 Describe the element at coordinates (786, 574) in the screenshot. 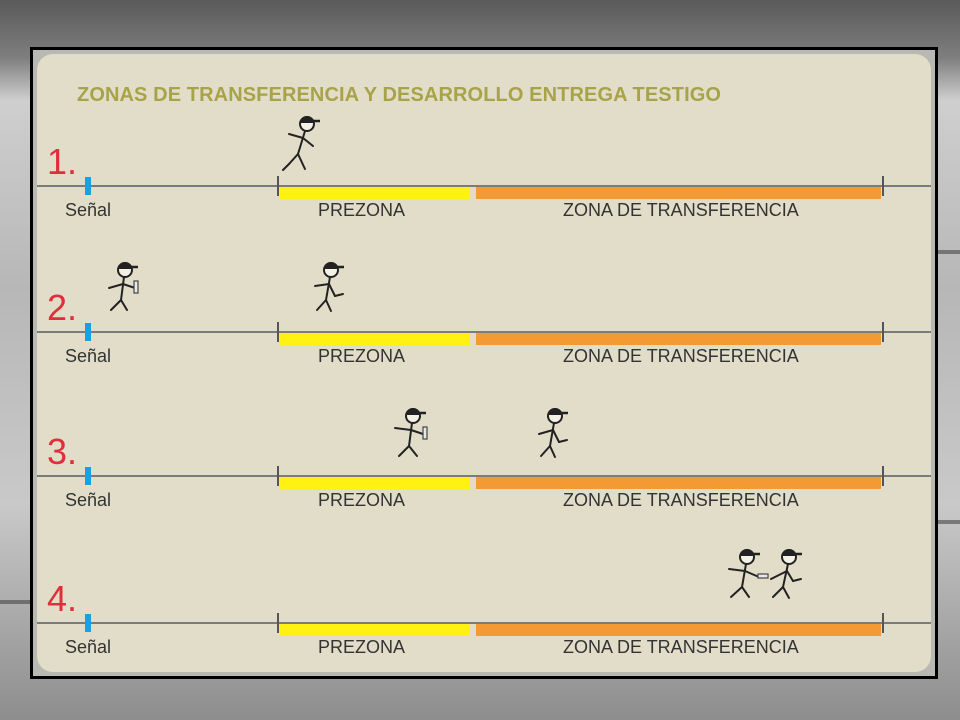

I see `runner-receiving-baton-icon` at that location.